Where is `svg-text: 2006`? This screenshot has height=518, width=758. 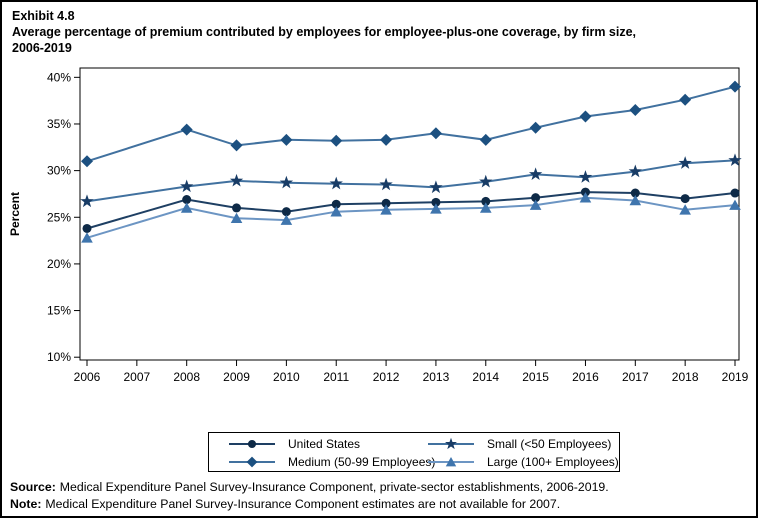 svg-text: 2006 is located at coordinates (87, 377).